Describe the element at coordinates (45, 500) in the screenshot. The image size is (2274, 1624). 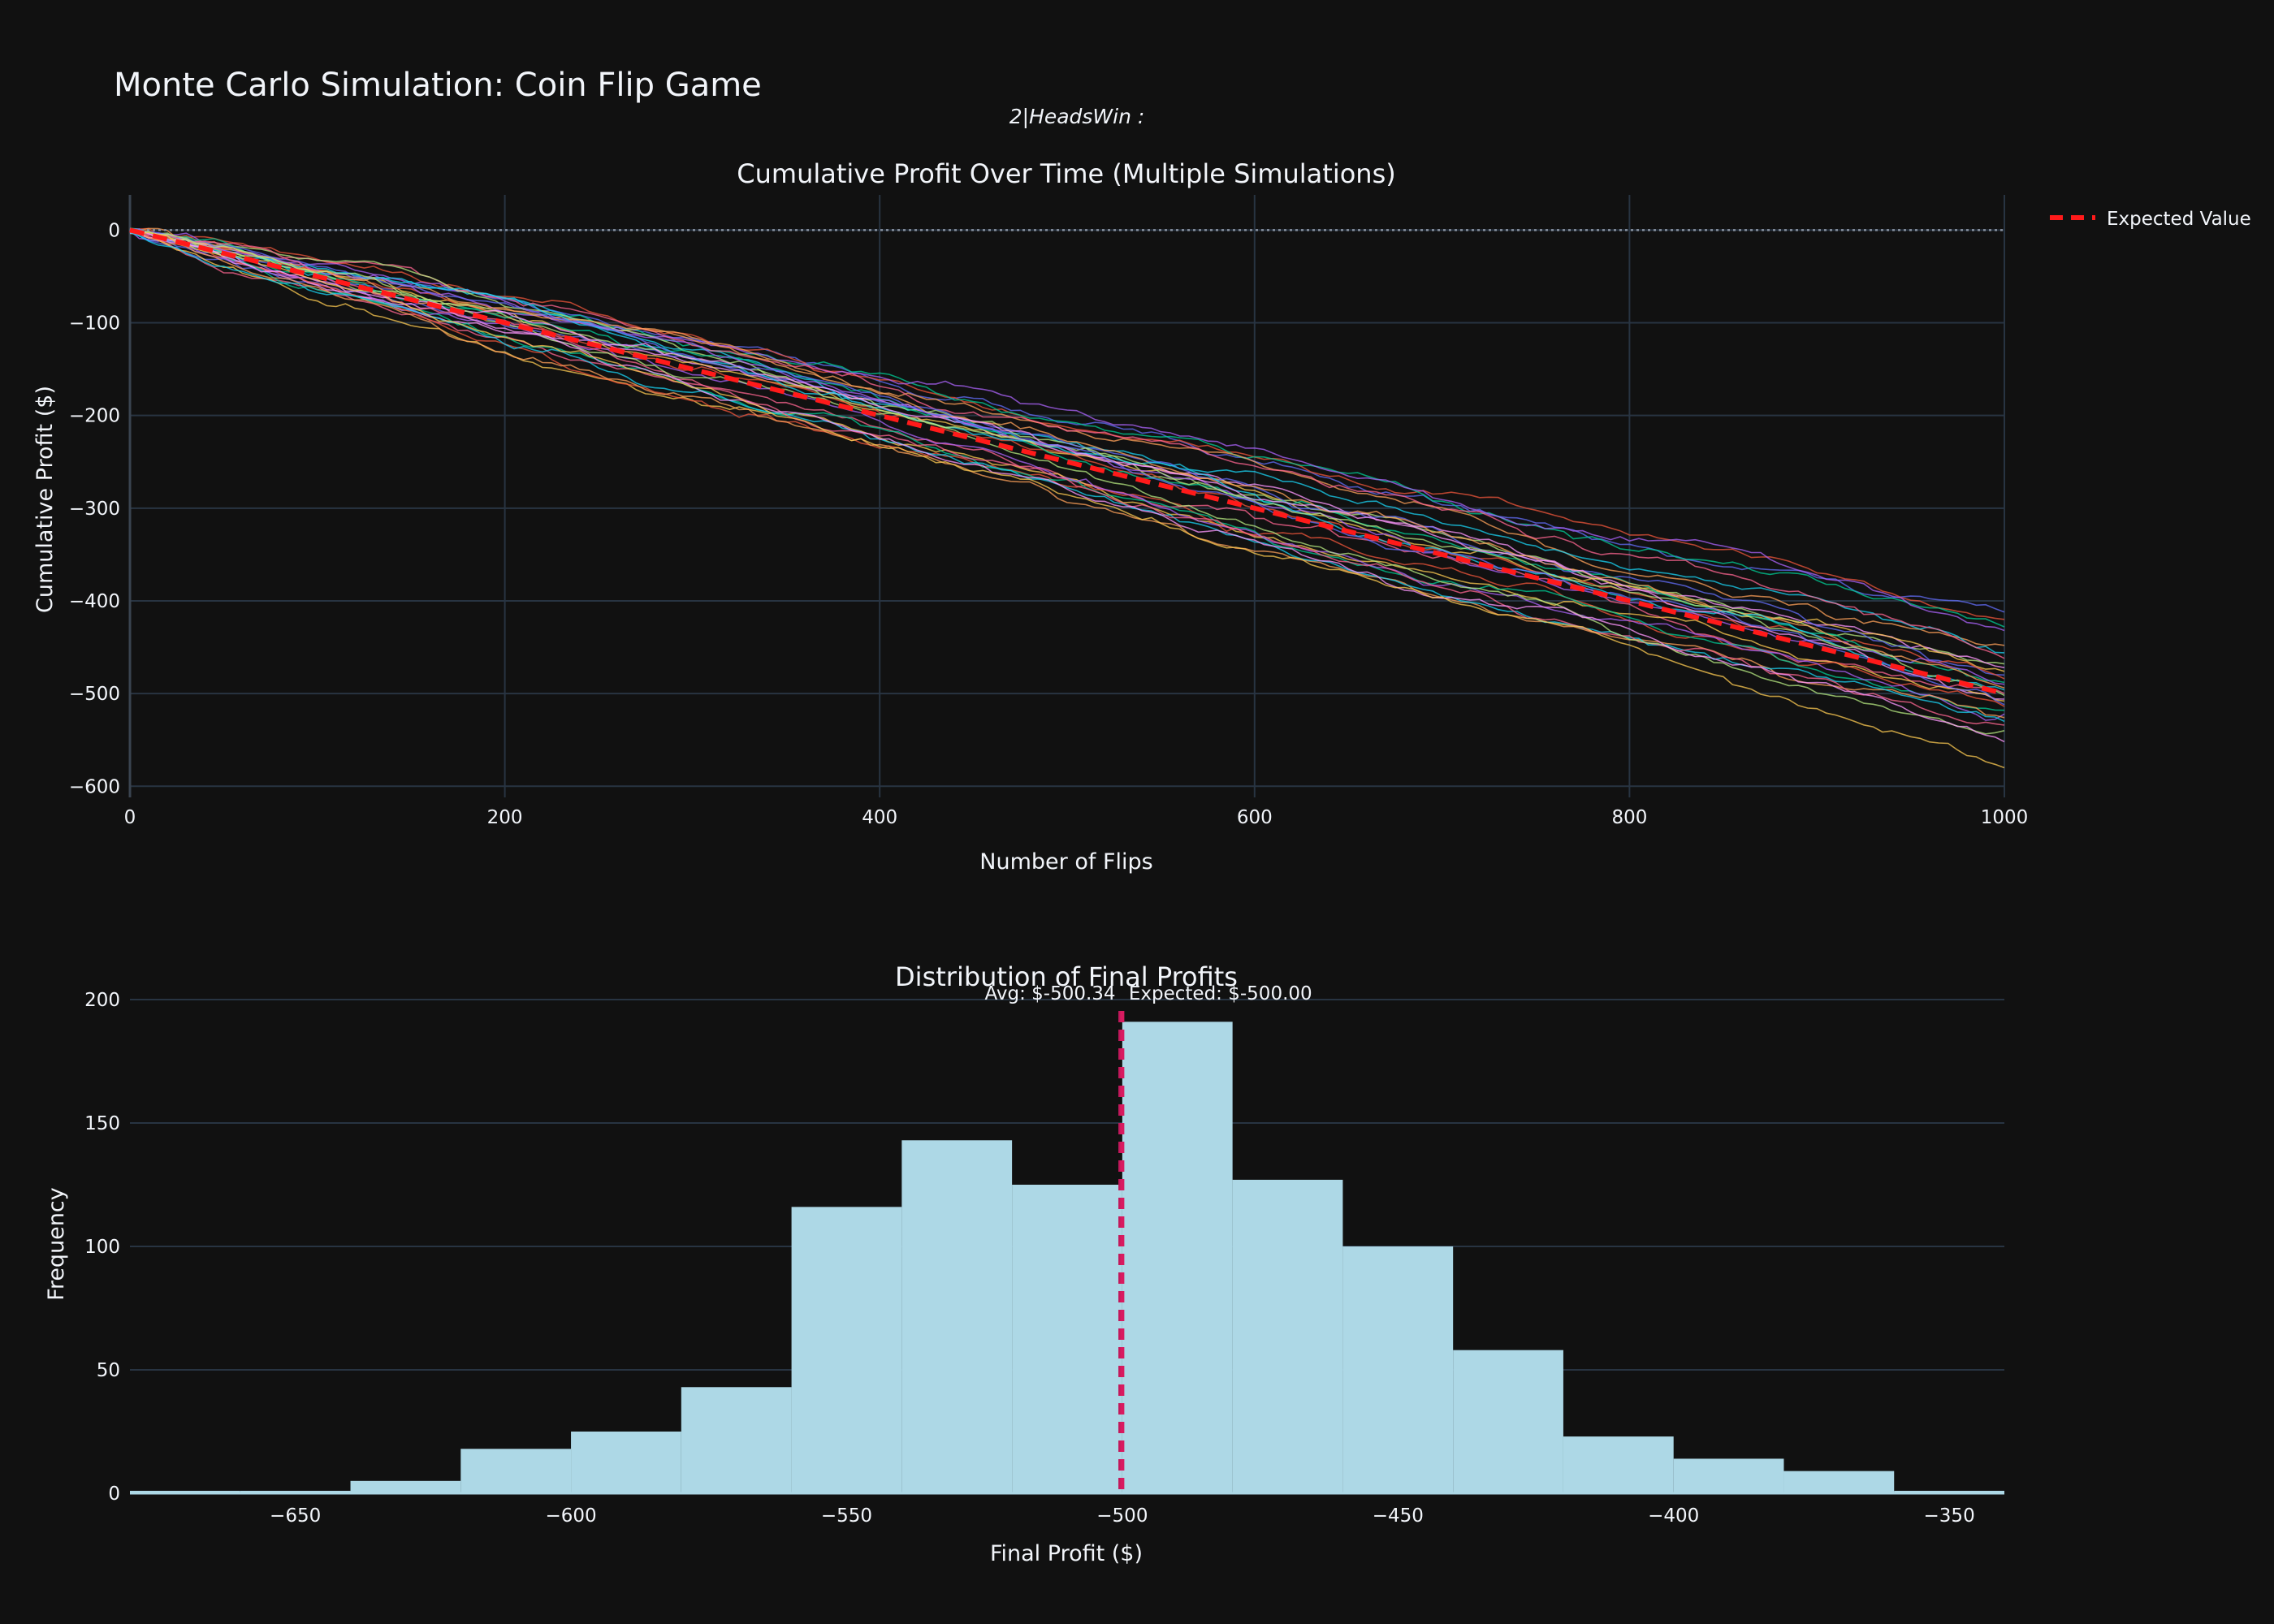
I see `line-chart-y-axis-title: Cumulative Profit ($)` at that location.